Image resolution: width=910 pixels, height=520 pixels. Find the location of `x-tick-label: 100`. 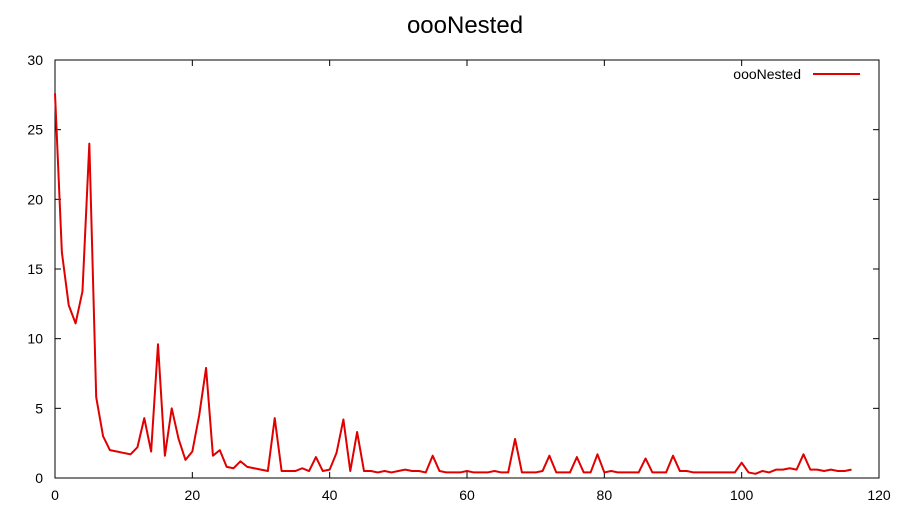

x-tick-label: 100 is located at coordinates (742, 495).